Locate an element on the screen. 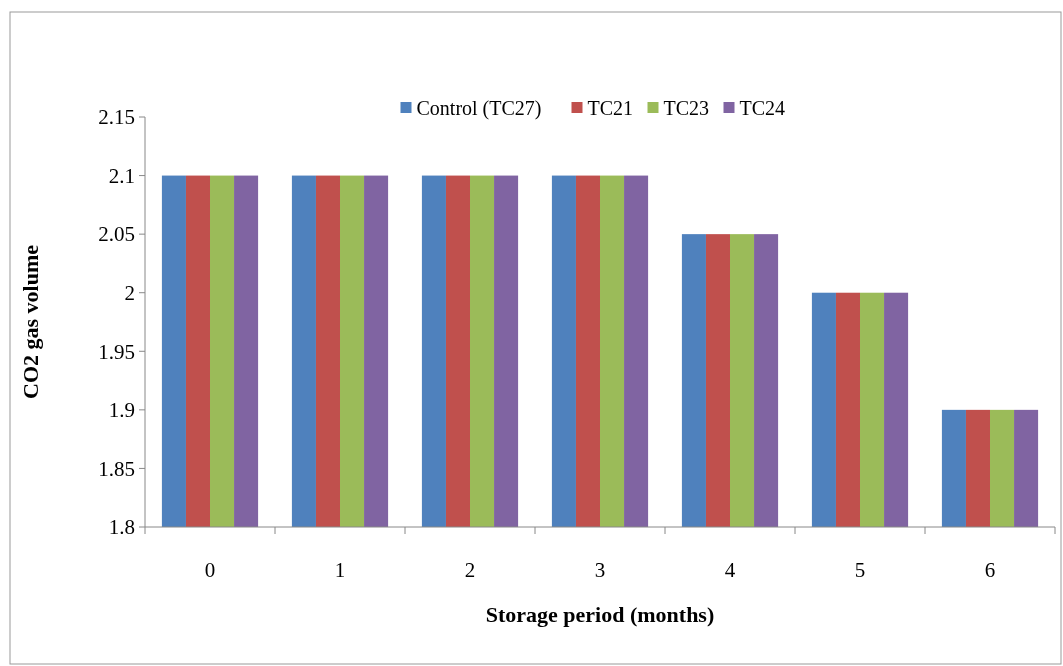  y-tick-label: 1.8 is located at coordinates (121, 527).